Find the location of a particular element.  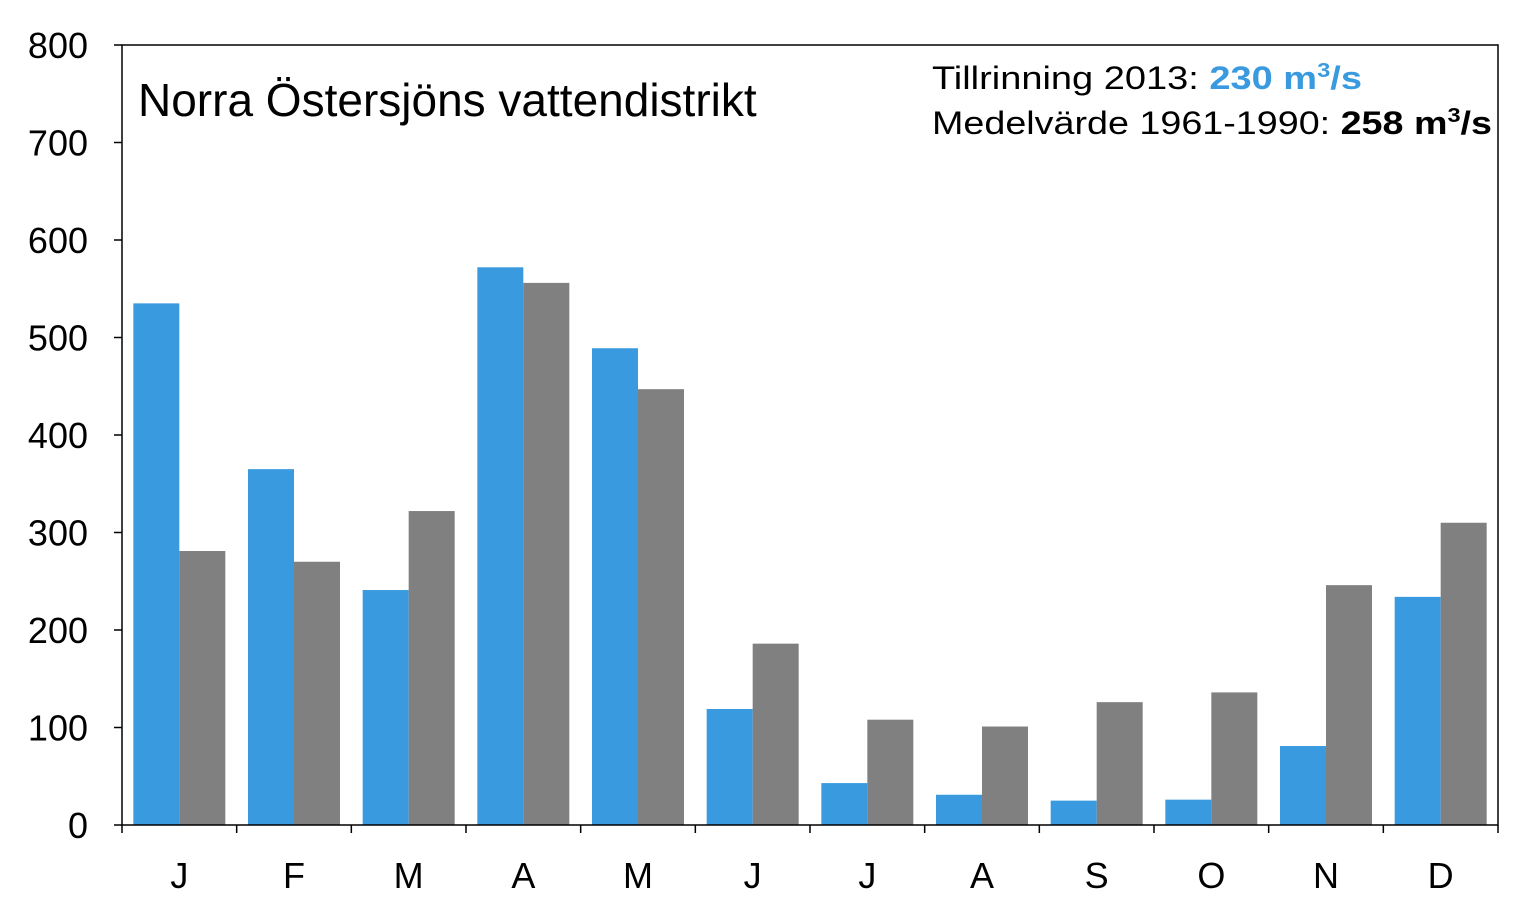

chart-title: Norra Östersjöns vattendistrikt is located at coordinates (447, 100).